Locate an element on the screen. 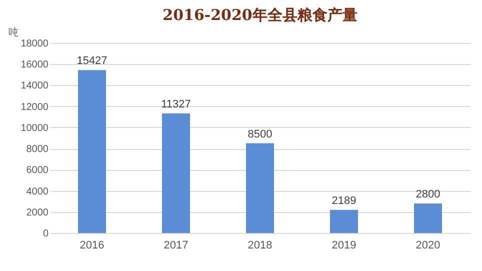 This screenshot has width=482, height=271. data-label: 2189 is located at coordinates (344, 200).